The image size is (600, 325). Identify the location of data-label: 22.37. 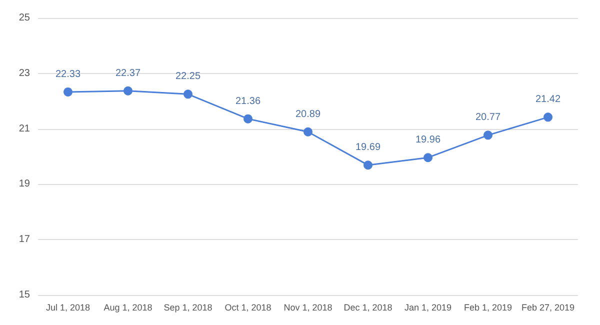
(128, 73).